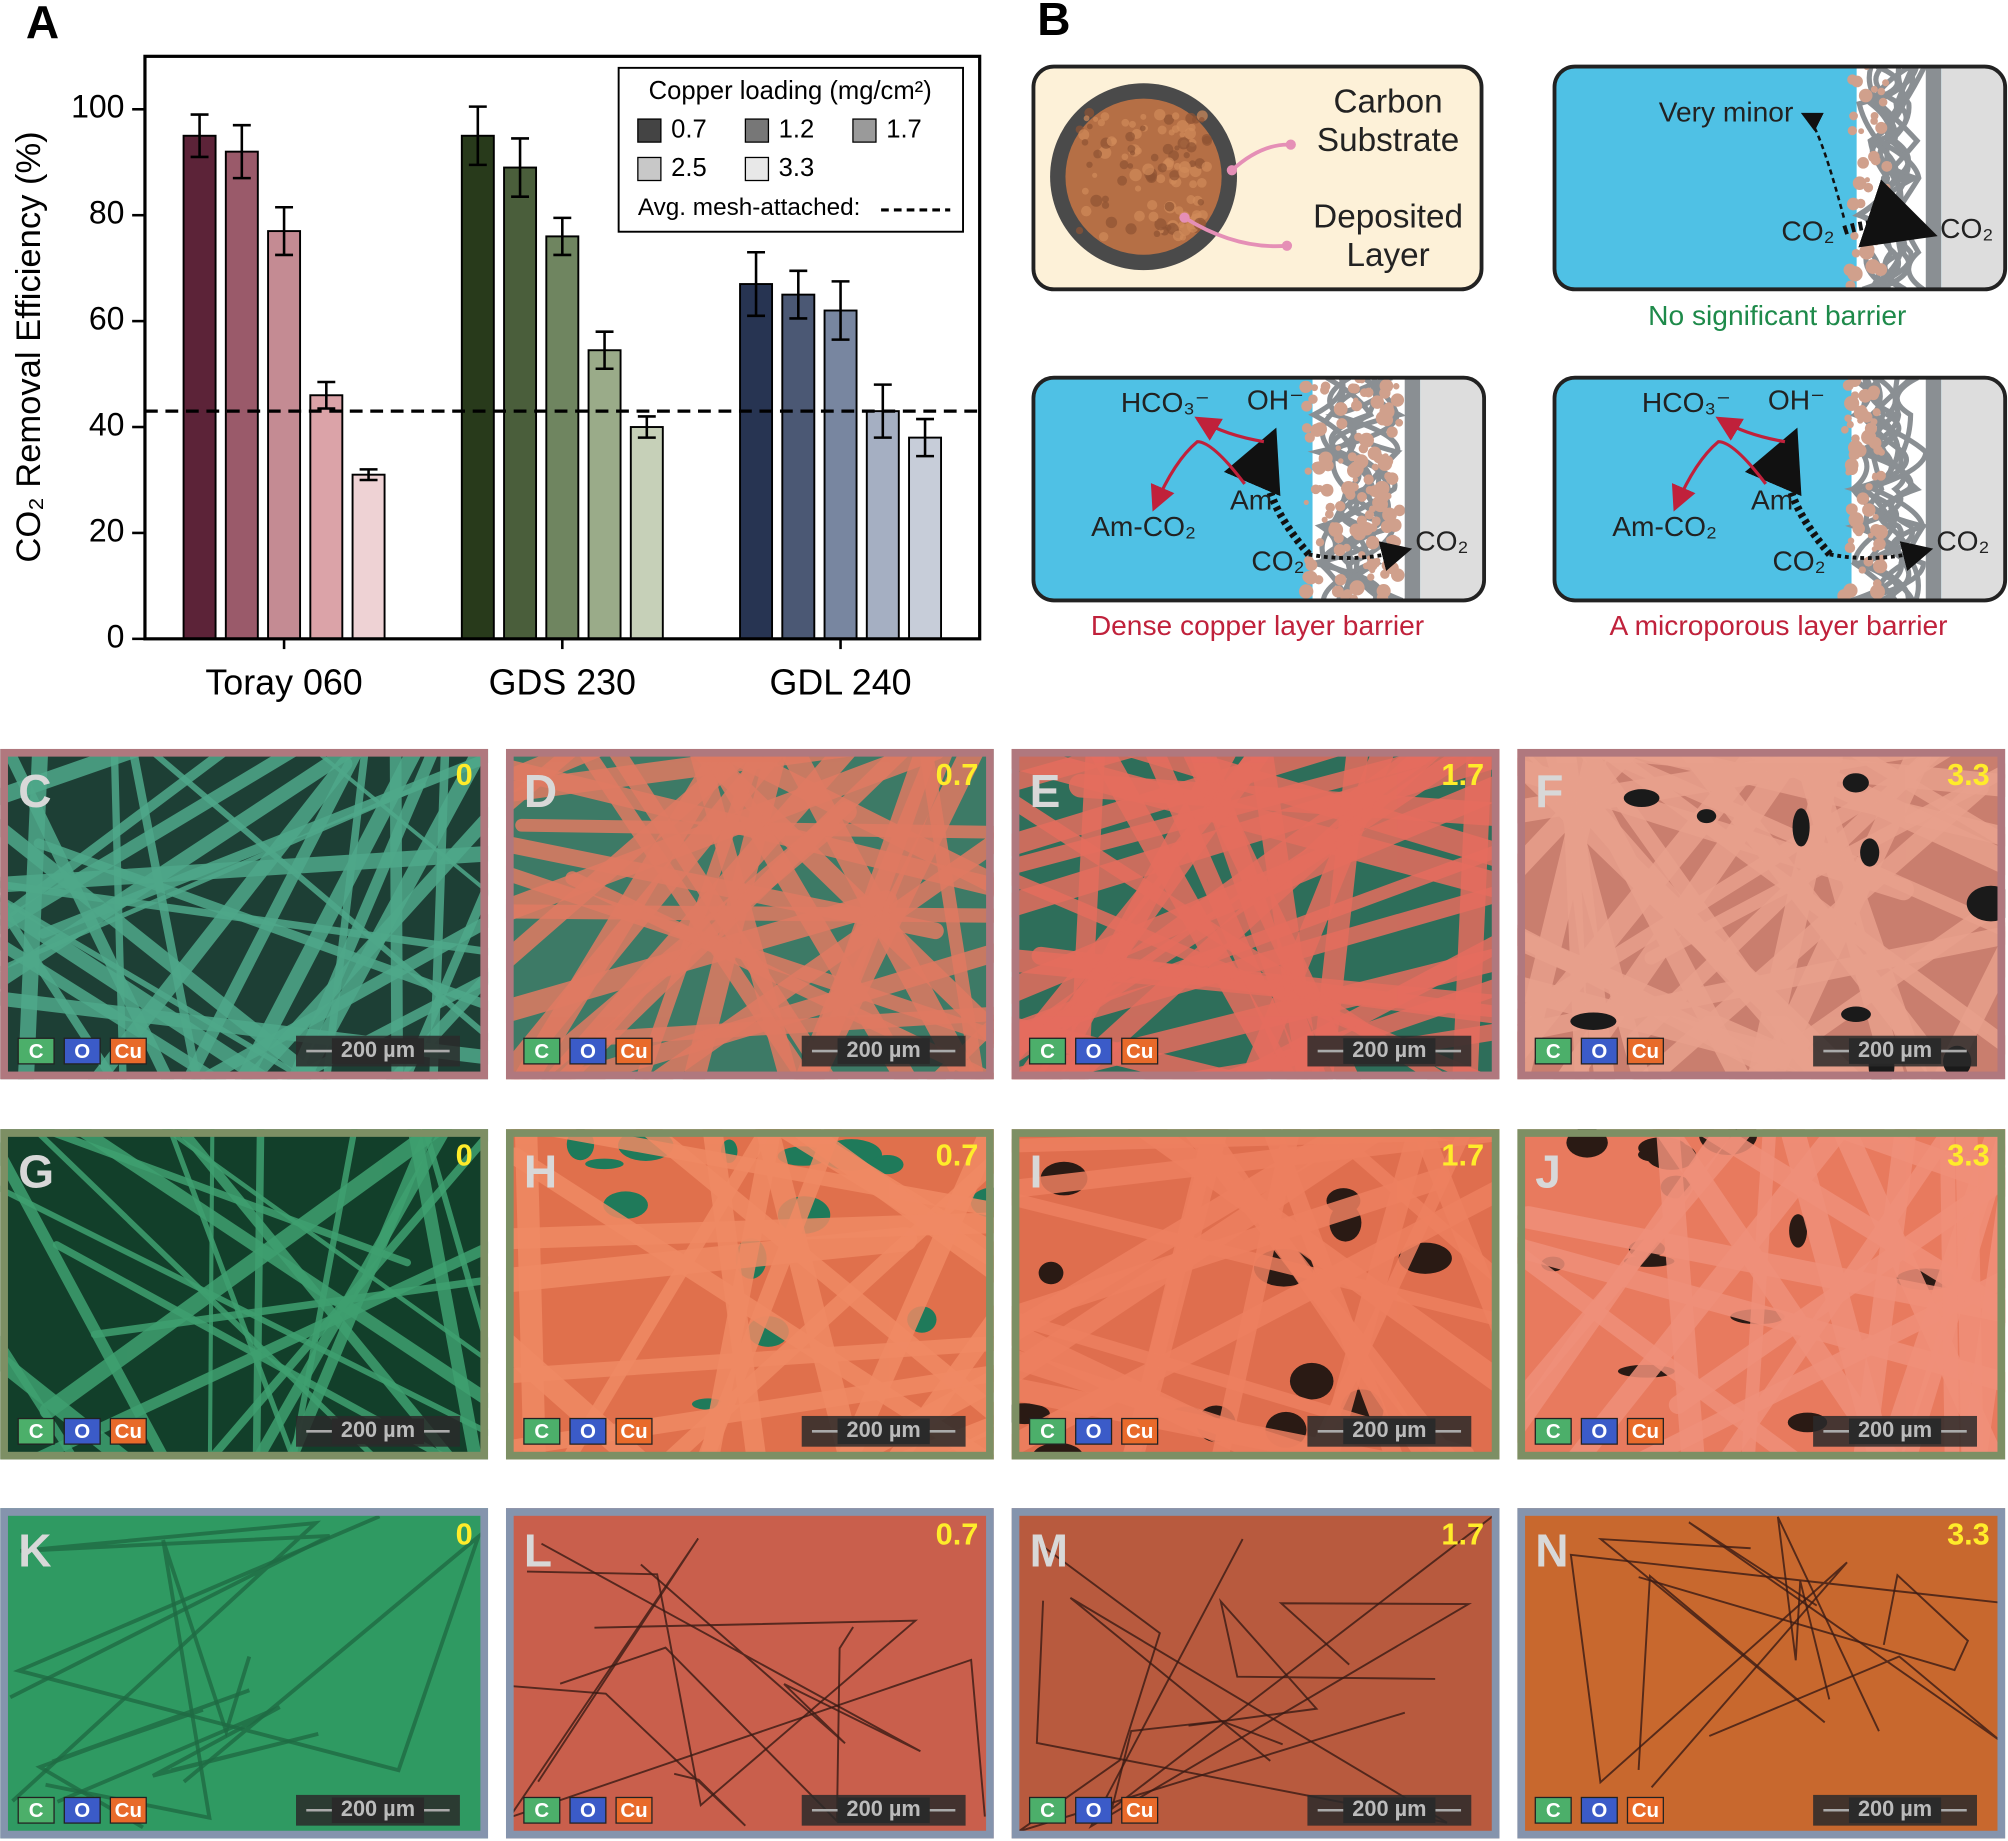  Describe the element at coordinates (1798, 561) in the screenshot. I see `diagram-label: CO₂` at that location.